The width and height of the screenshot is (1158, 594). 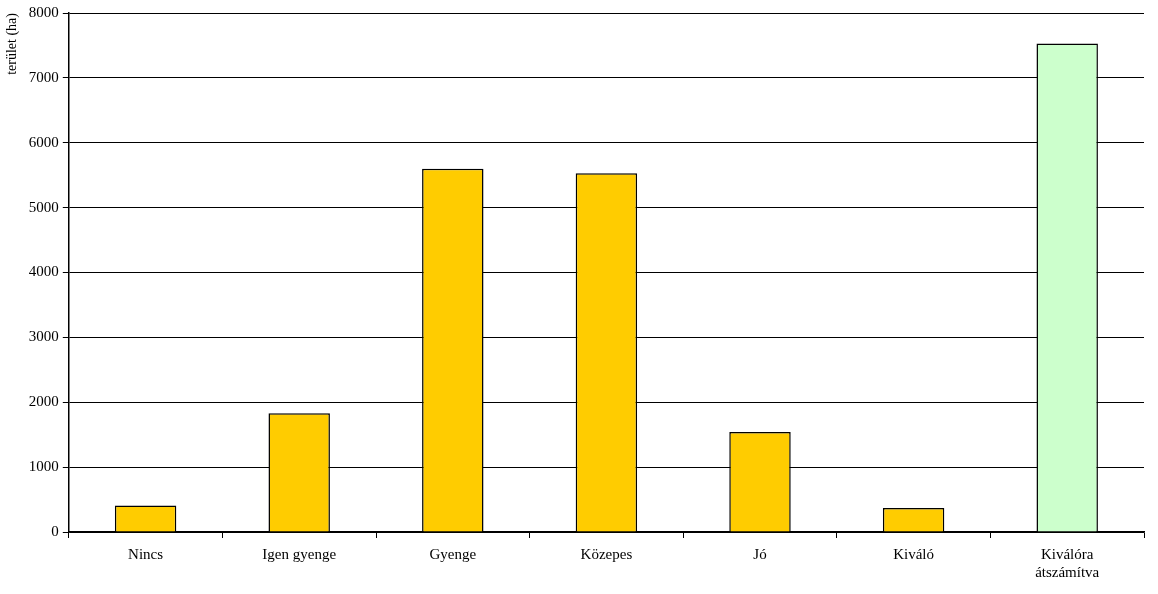 What do you see at coordinates (606, 553) in the screenshot?
I see `x-tick-label: Közepes` at bounding box center [606, 553].